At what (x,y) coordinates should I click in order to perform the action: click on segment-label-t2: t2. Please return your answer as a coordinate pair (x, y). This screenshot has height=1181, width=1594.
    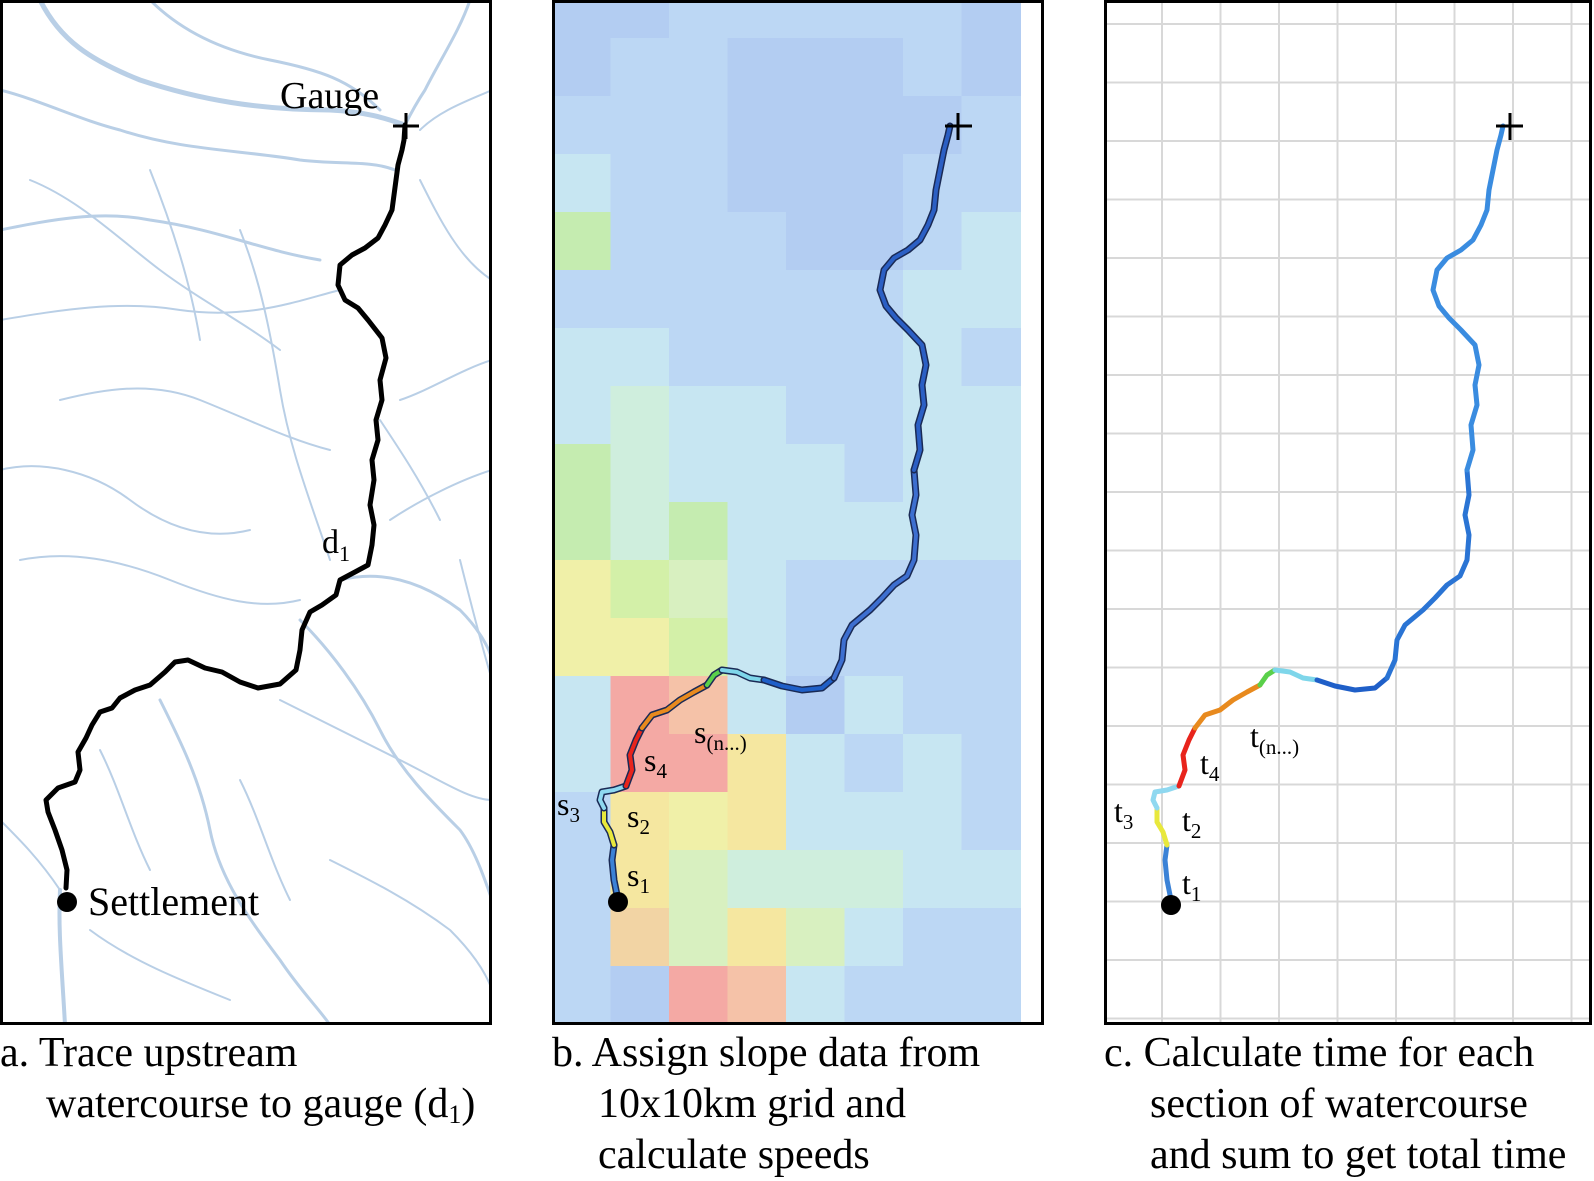
    Looking at the image, I should click on (1191, 822).